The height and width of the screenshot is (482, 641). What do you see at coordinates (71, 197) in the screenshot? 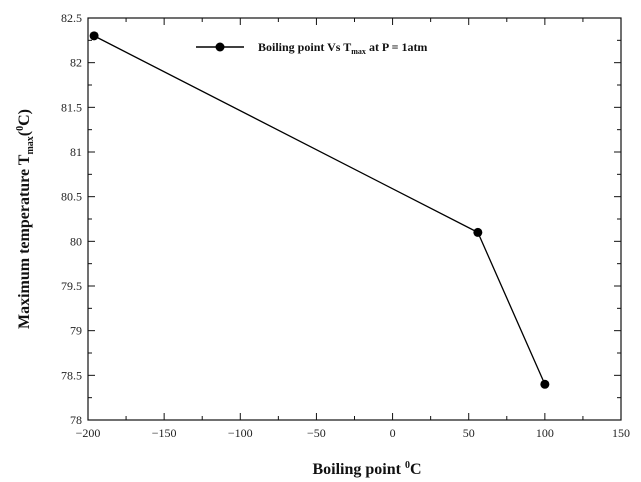
I see `y-tick-label: 80.5` at bounding box center [71, 197].